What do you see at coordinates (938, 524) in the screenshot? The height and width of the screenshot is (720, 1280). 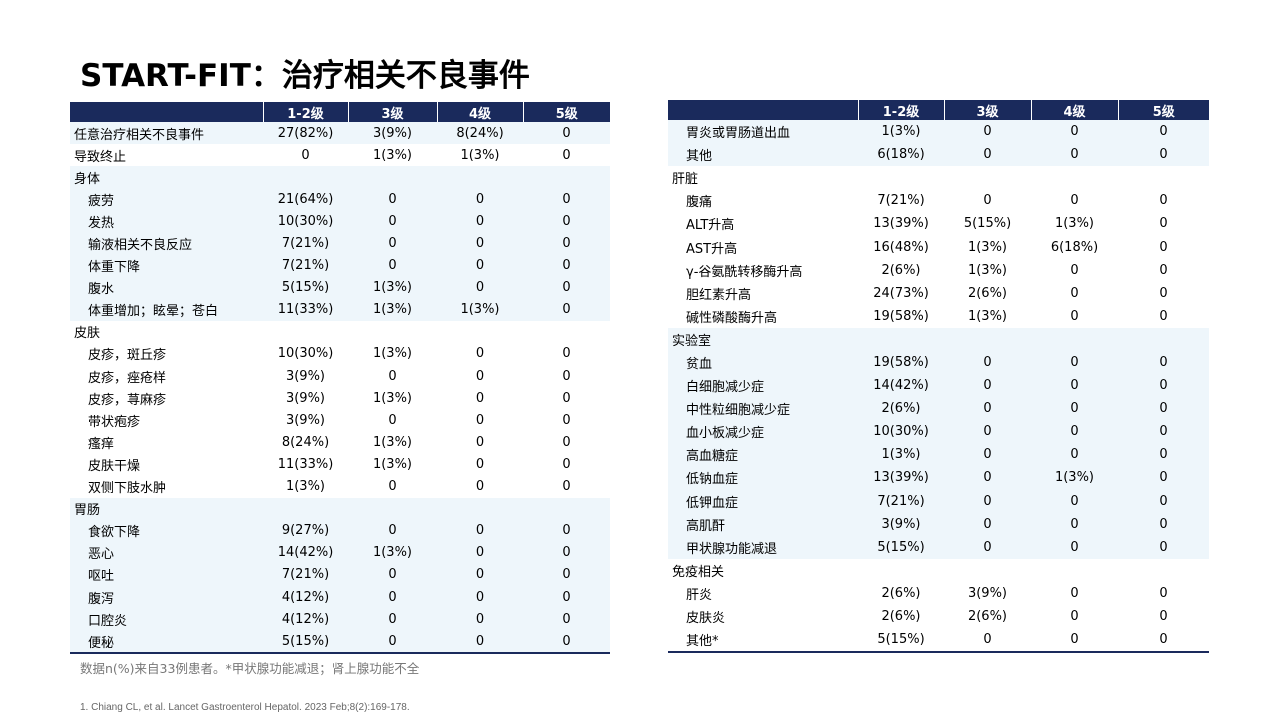 I see `table-row: 高肌酐 3(9%) 0 0 0` at bounding box center [938, 524].